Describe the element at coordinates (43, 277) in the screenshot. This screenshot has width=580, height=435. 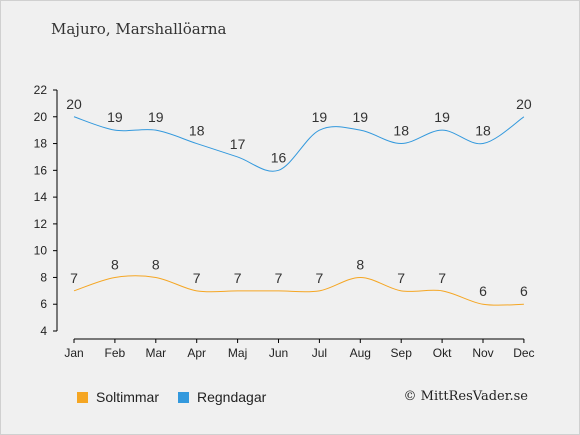
I see `y-tick-label: 8` at that location.